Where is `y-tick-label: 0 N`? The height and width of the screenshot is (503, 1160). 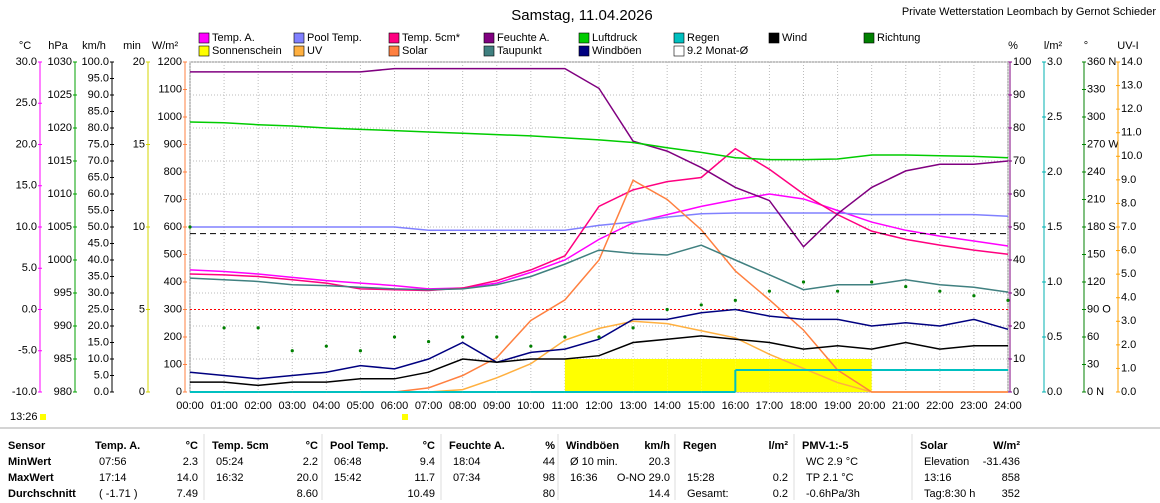
y-tick-label: 0 N is located at coordinates (1095, 392).